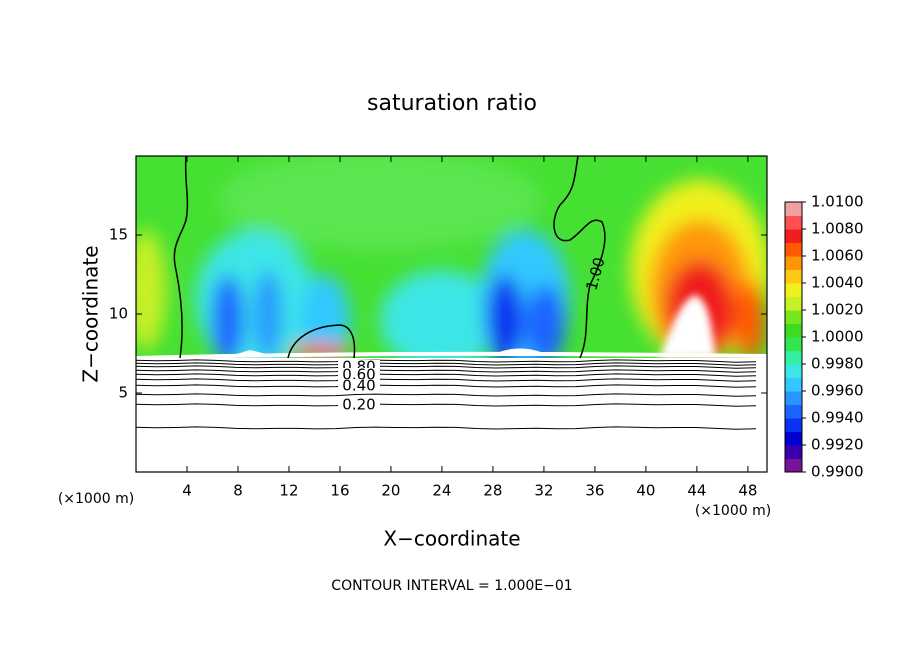 The height and width of the screenshot is (654, 904). Describe the element at coordinates (96, 499) in the screenshot. I see `y-unit-label: (×1000 m)` at that location.